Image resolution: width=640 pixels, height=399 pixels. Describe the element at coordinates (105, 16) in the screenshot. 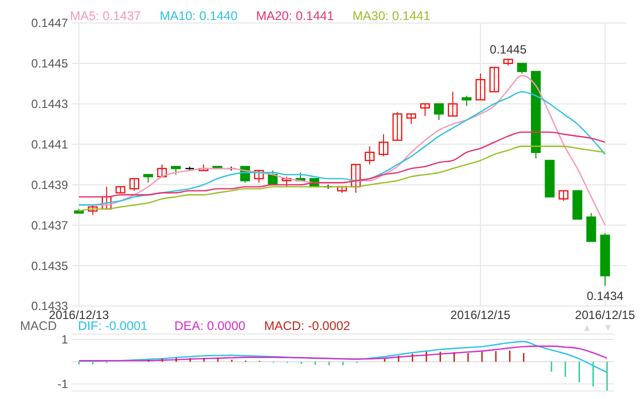

I see `text: MA5: 0.1437` at that location.